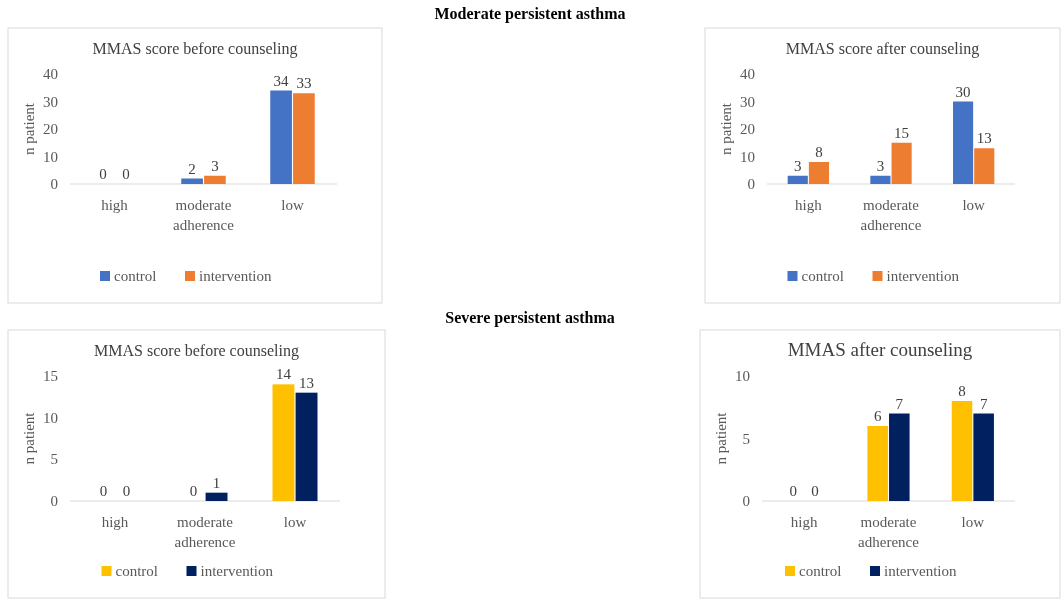 This screenshot has width=1061, height=601. I want to click on data-label: 14, so click(283, 374).